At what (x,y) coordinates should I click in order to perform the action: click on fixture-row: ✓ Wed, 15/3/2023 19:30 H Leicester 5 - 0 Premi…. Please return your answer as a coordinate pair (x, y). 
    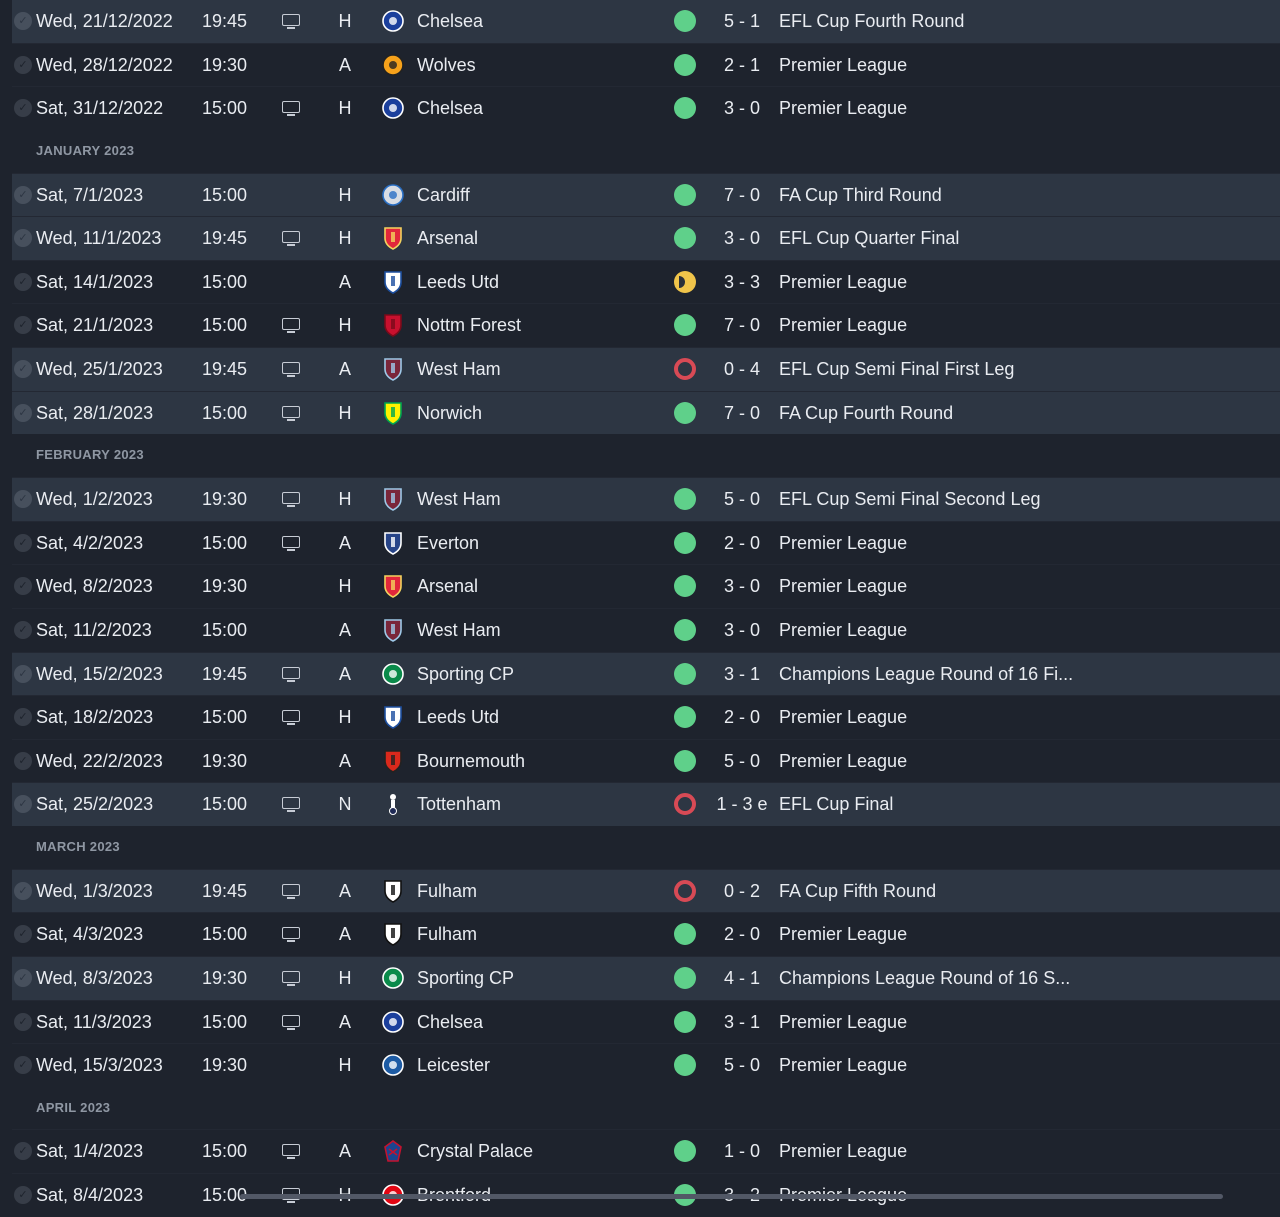
    Looking at the image, I should click on (646, 1065).